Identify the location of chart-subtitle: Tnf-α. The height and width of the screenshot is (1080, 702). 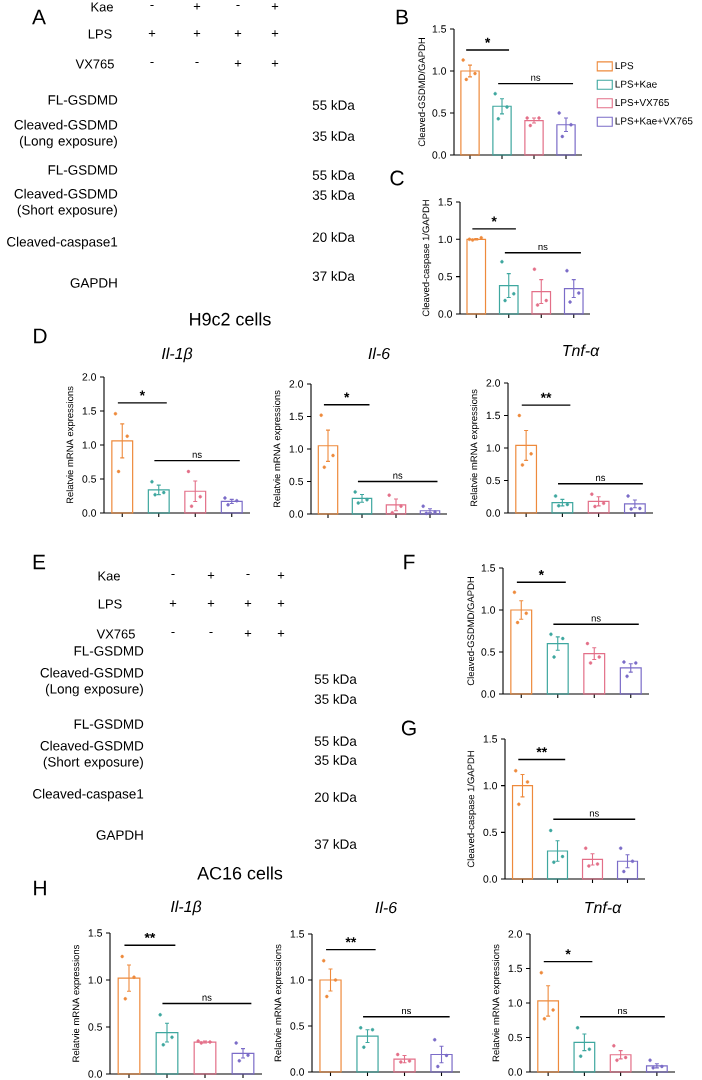
(581, 350).